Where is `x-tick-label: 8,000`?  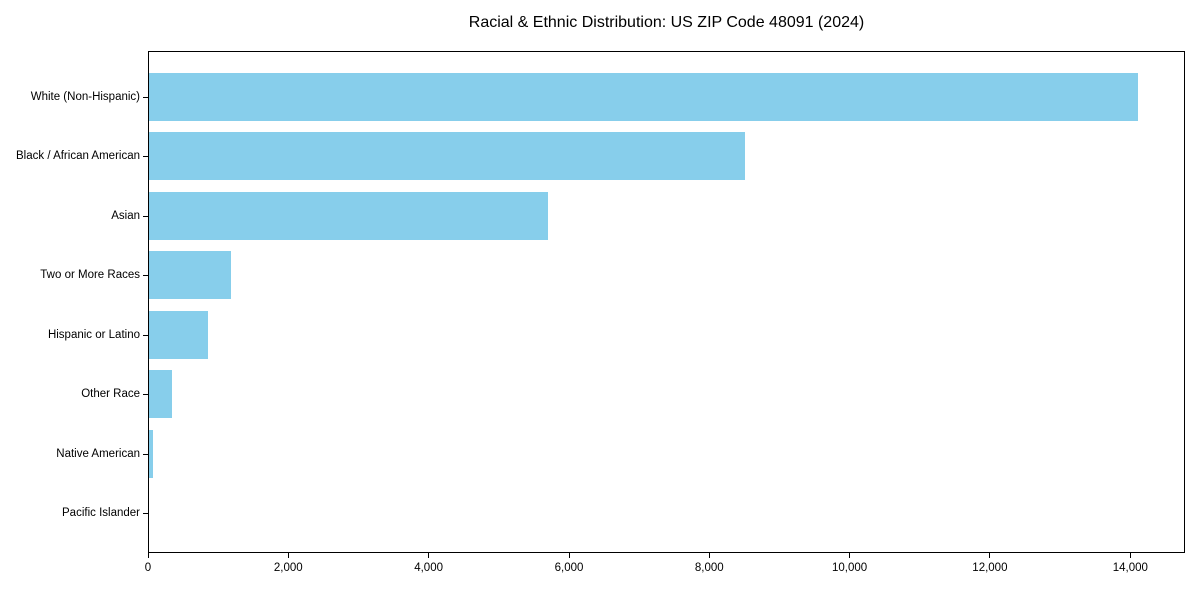
x-tick-label: 8,000 is located at coordinates (709, 568).